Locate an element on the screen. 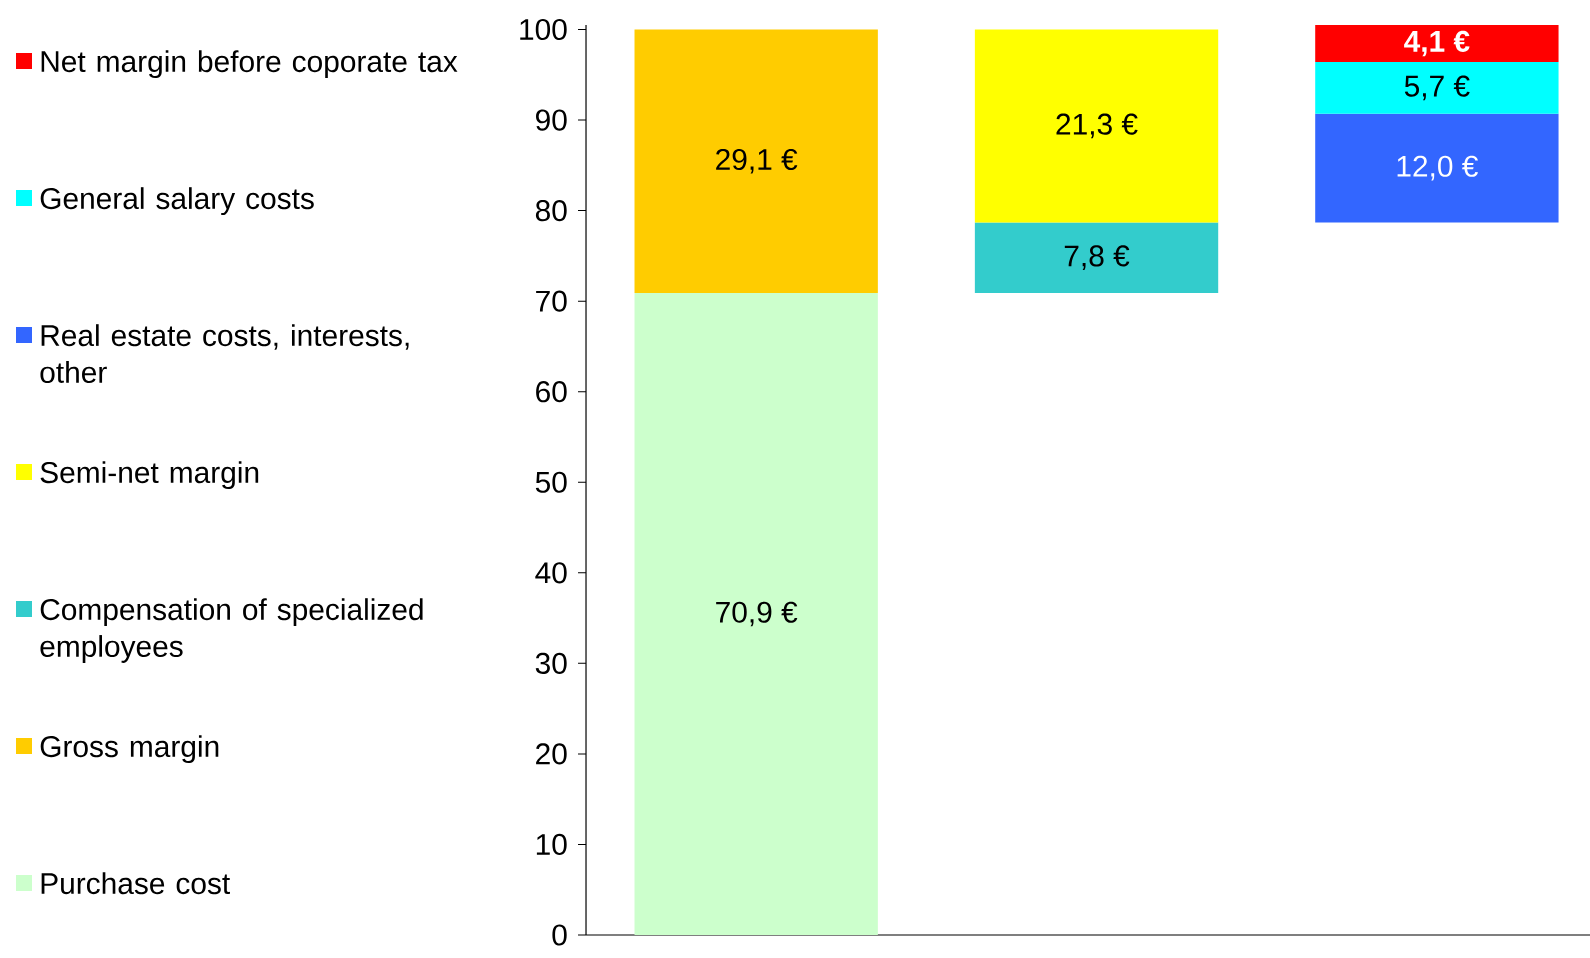  data-label: 12,0 € is located at coordinates (1437, 168).